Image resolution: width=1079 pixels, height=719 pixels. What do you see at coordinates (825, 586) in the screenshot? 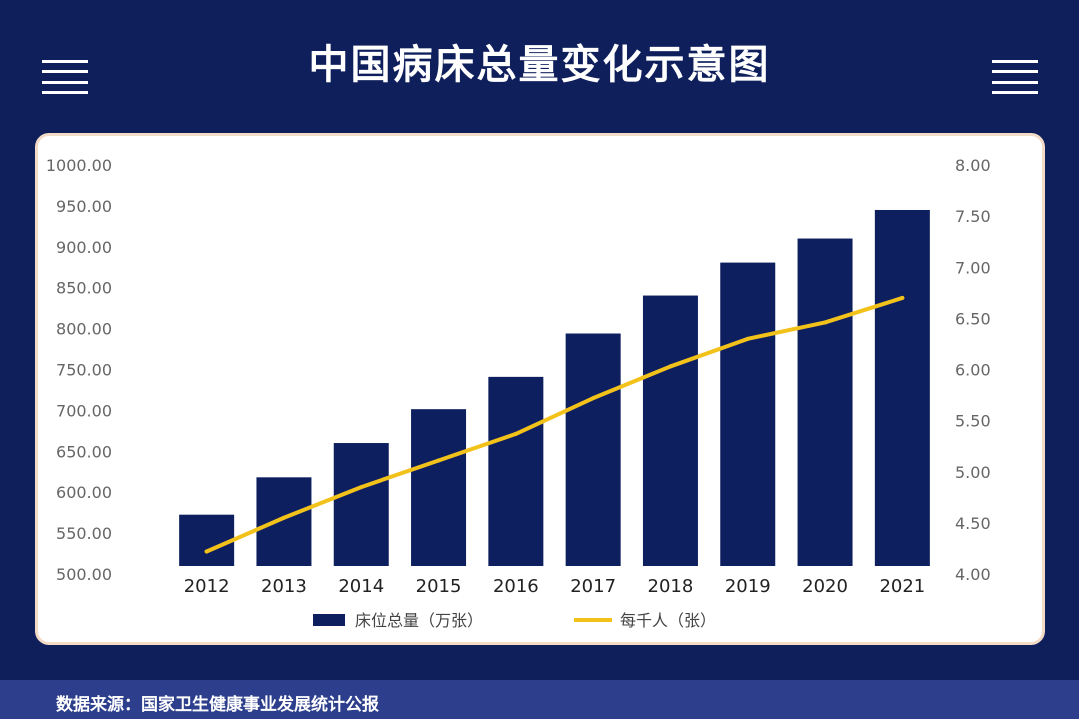
I see `x-axis-tick-label: 2020` at bounding box center [825, 586].